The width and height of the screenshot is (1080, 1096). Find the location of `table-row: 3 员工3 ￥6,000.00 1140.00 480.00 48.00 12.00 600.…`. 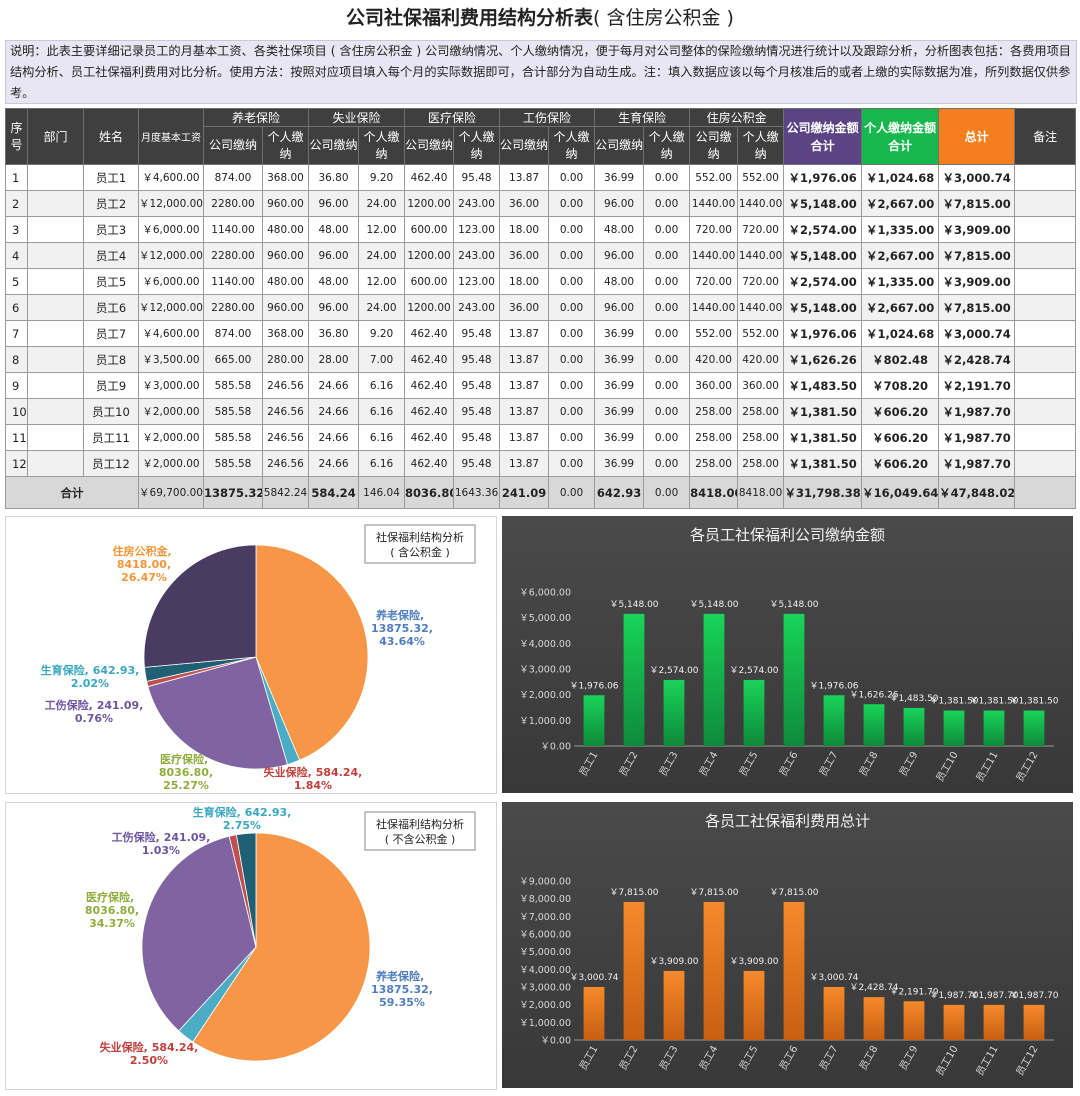

table-row: 3 员工3 ￥6,000.00 1140.00 480.00 48.00 12.00 600.… is located at coordinates (541, 229).